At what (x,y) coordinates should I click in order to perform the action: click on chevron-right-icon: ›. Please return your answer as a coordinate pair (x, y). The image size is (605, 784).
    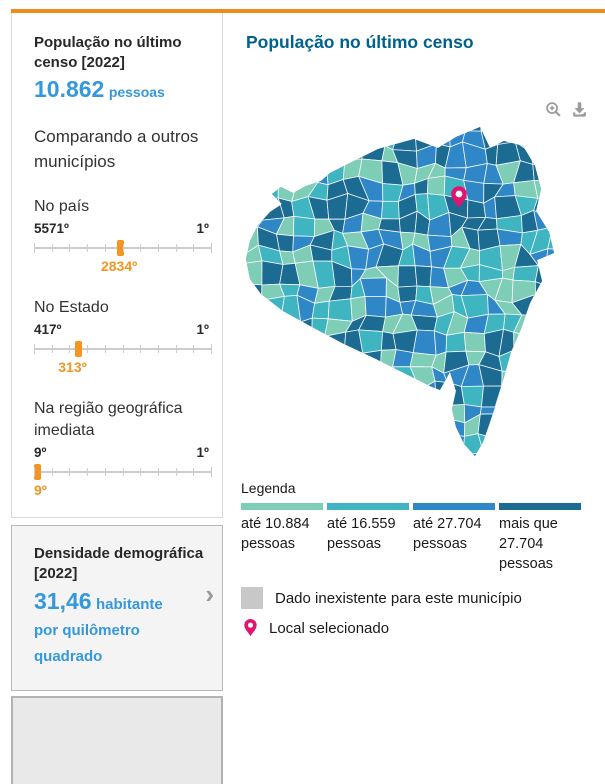
    Looking at the image, I should click on (209, 594).